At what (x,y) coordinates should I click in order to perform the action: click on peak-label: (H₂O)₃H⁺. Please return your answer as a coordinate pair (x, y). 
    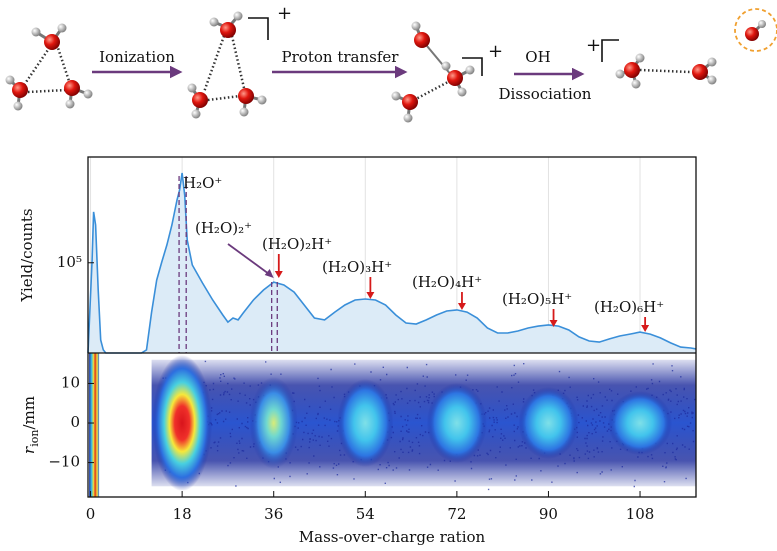
    Looking at the image, I should click on (357, 267).